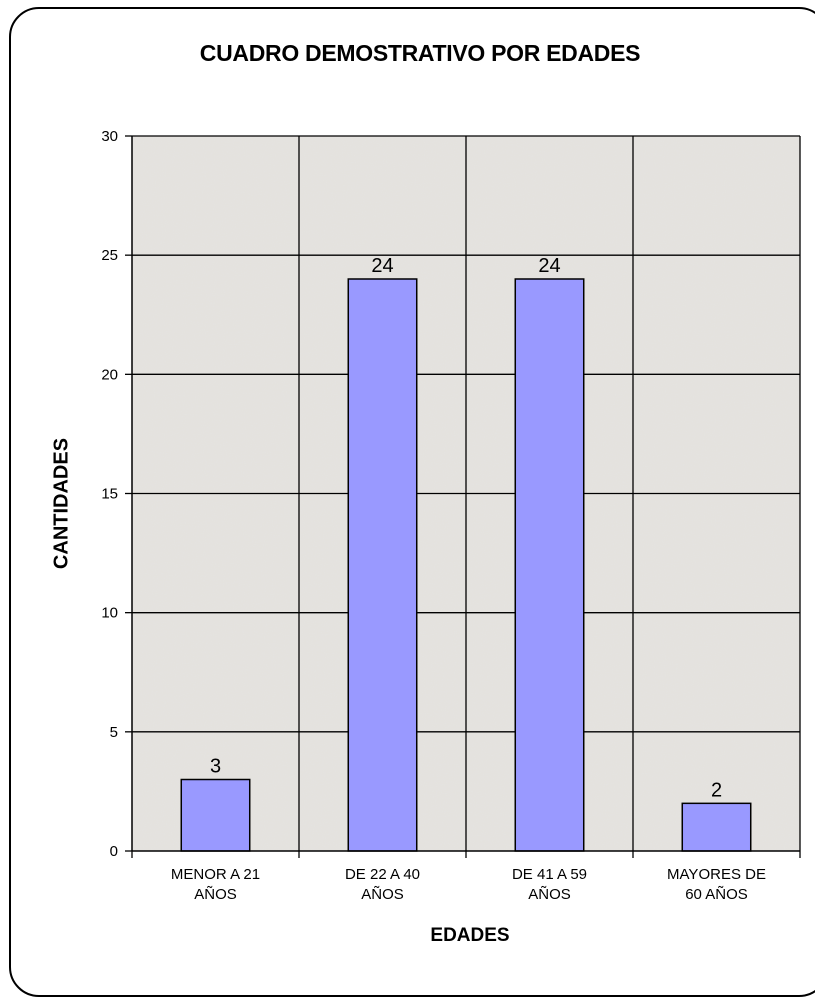 Image resolution: width=815 pixels, height=997 pixels. I want to click on x-axis-label: EDADES, so click(470, 935).